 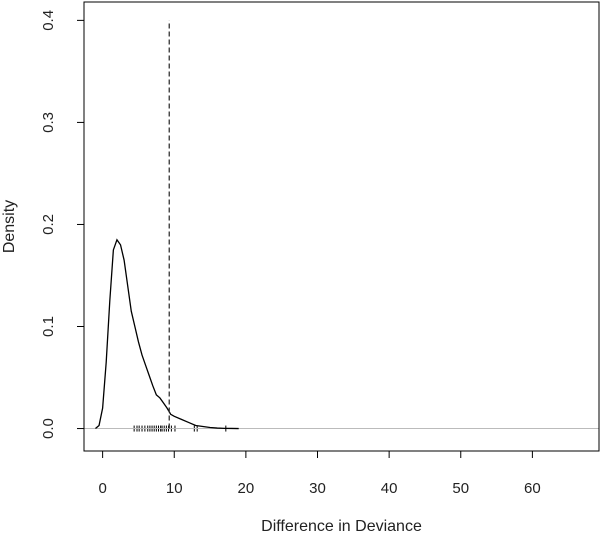 I want to click on x-tick-label: 30, so click(x=317, y=488).